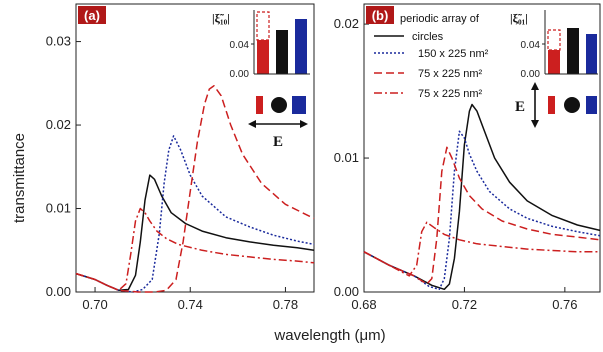  Describe the element at coordinates (190, 304) in the screenshot. I see `x-tick-label: 0.74` at that location.